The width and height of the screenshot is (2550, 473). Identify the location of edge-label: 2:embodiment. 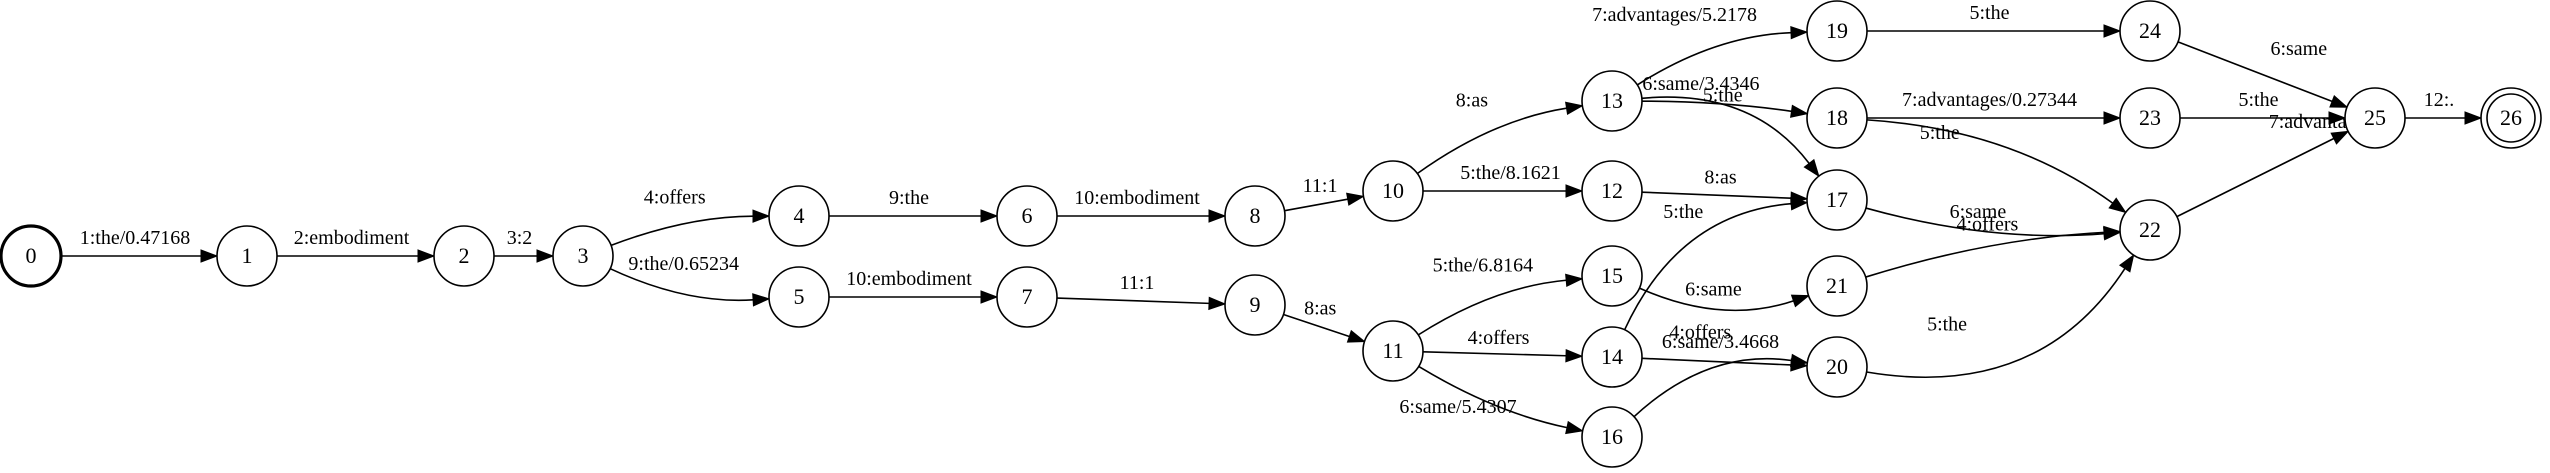
(352, 238).